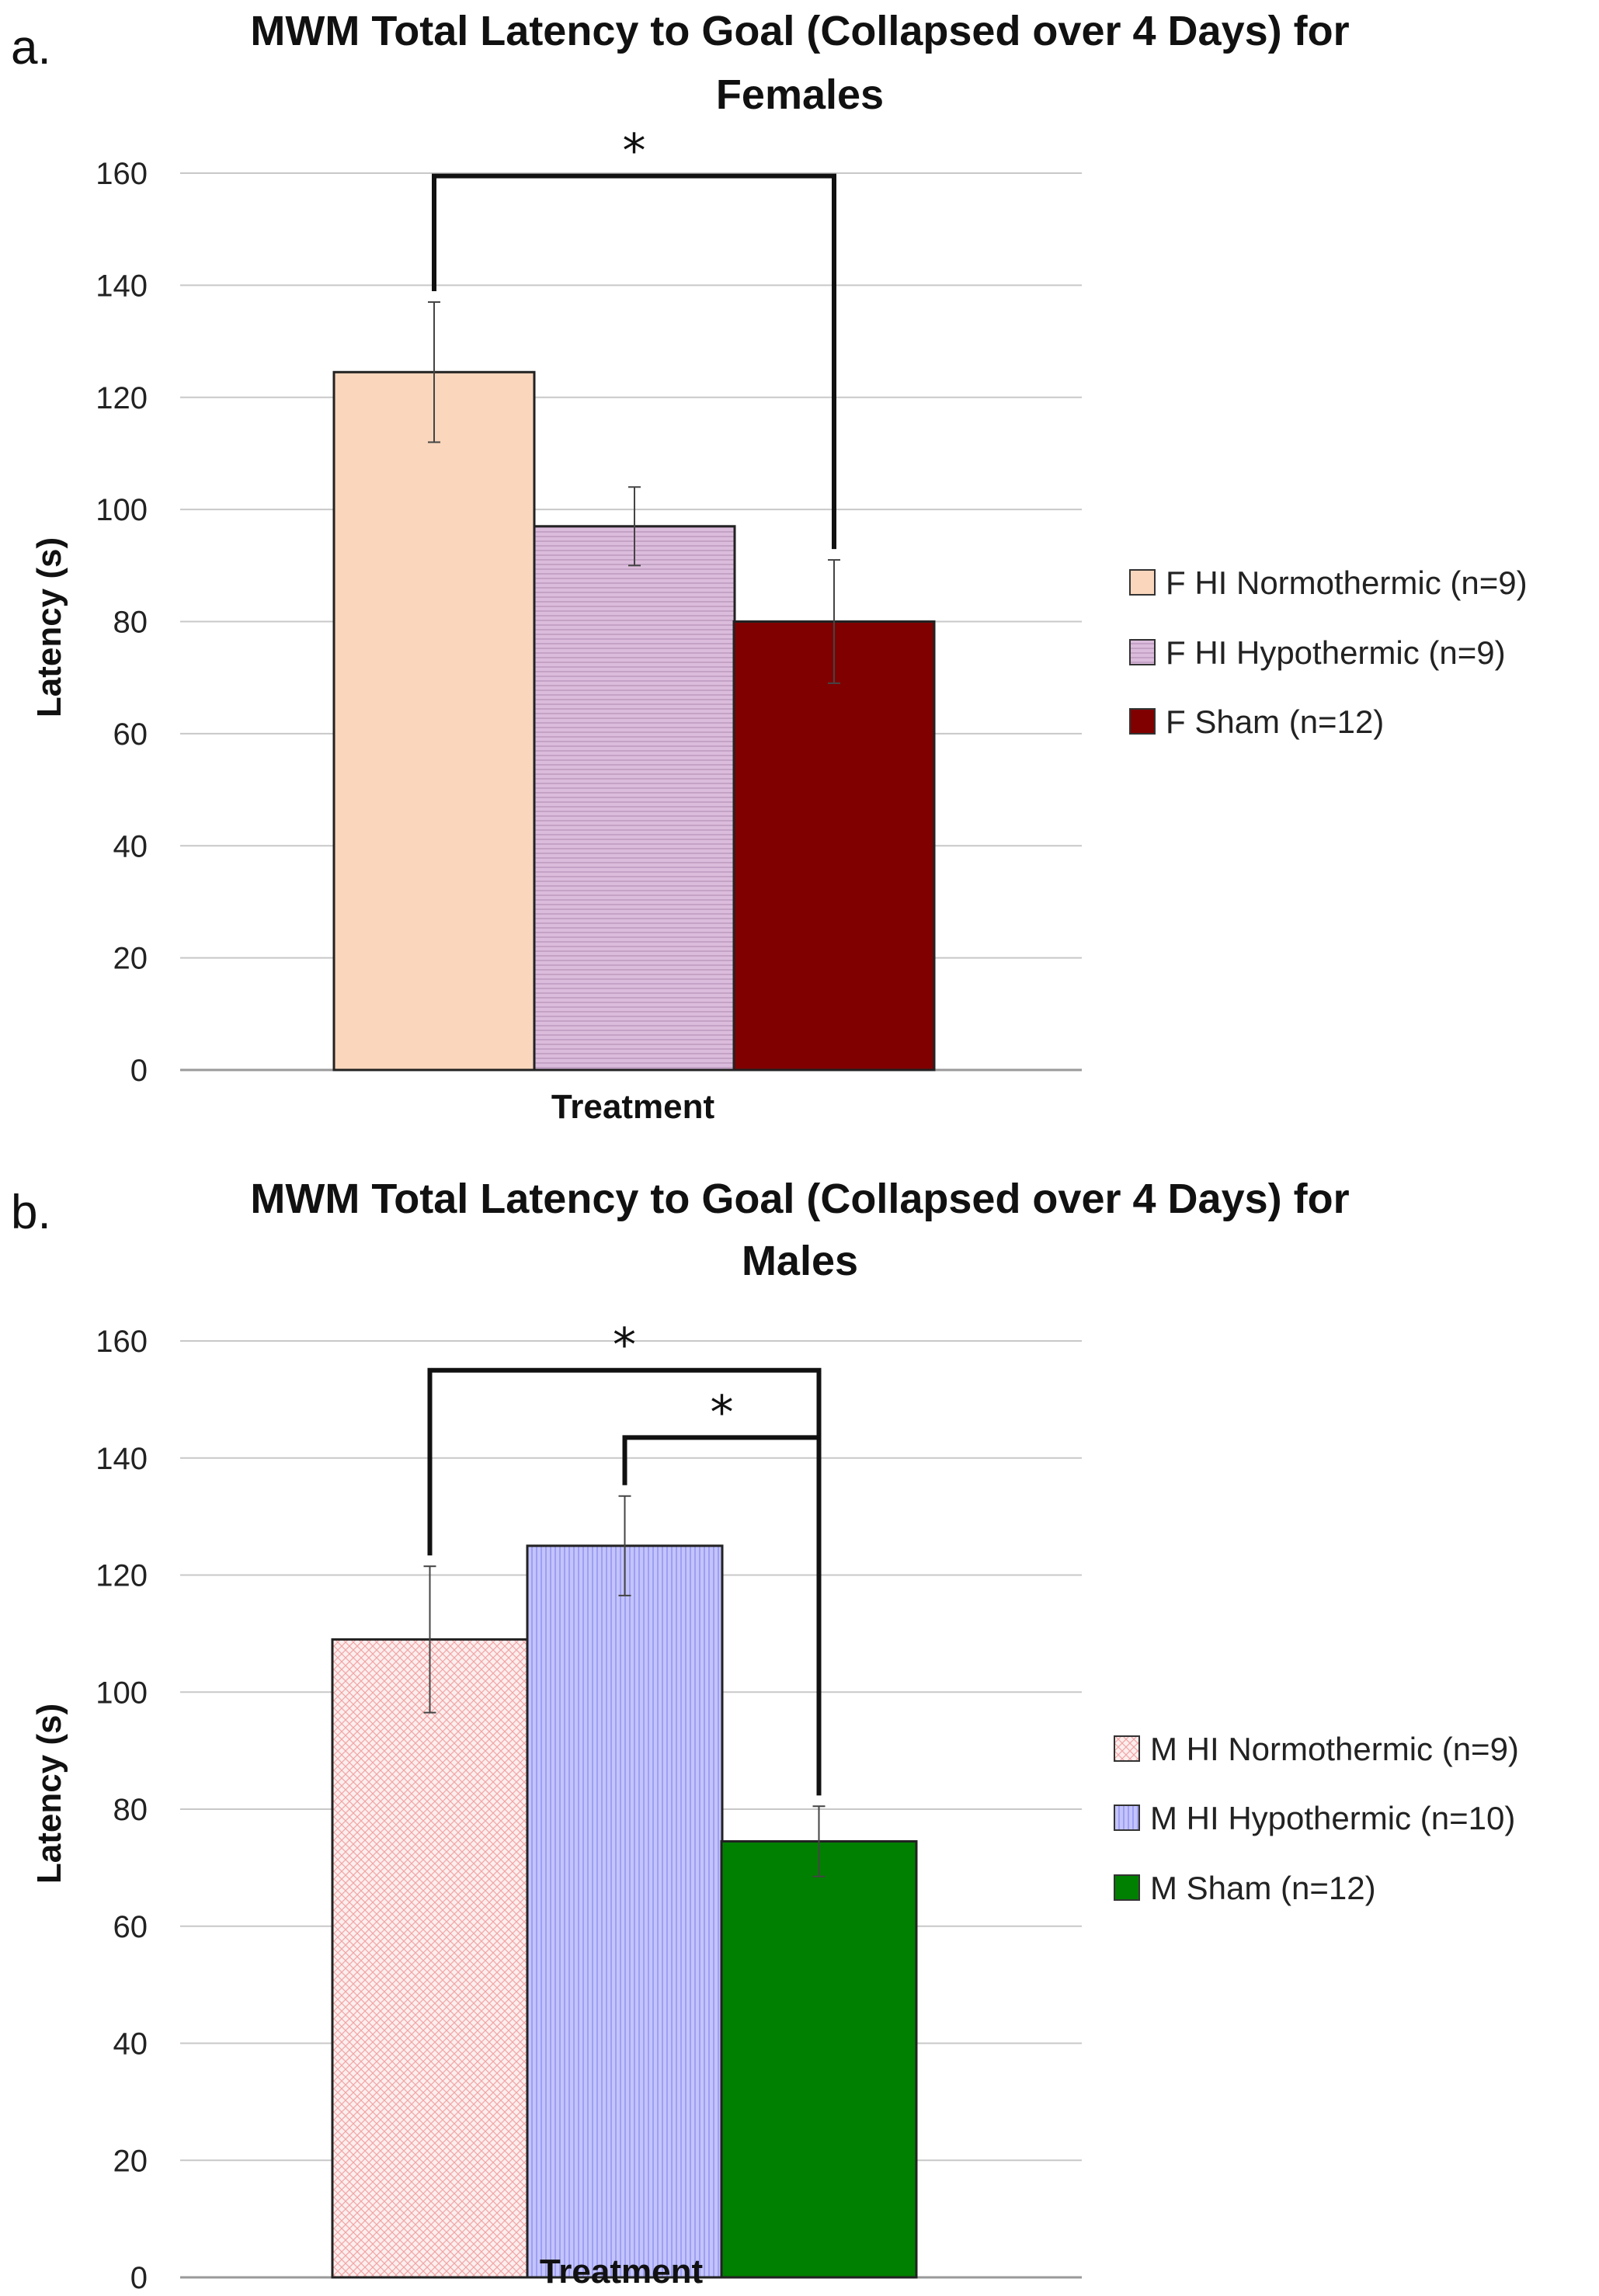 Image resolution: width=1599 pixels, height=2296 pixels. I want to click on legend-item-2: F HI Hypothermic (n=9), so click(1317, 652).